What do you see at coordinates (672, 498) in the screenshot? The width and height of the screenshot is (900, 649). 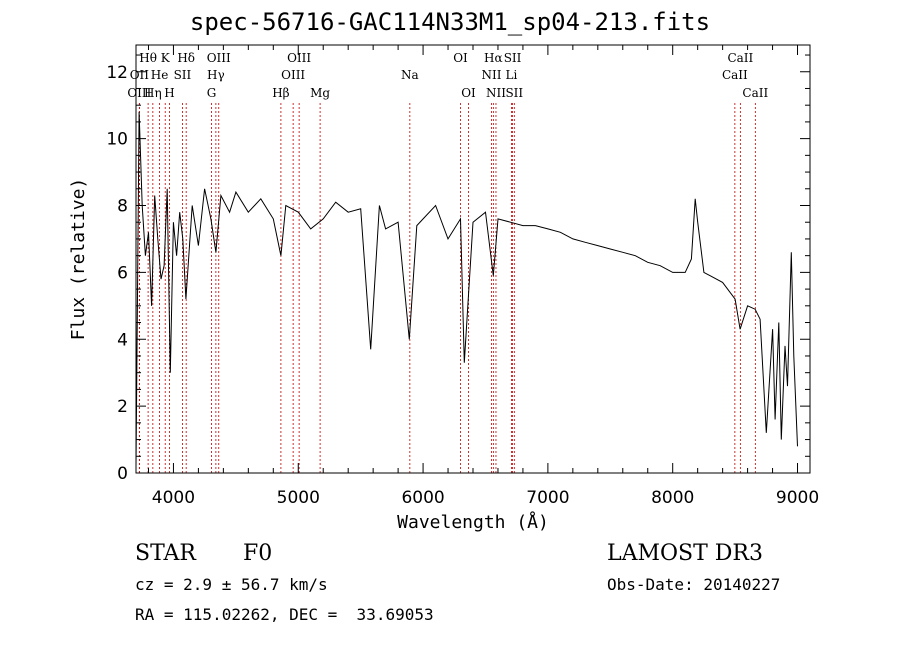 I see `x-tick-label: 8000` at bounding box center [672, 498].